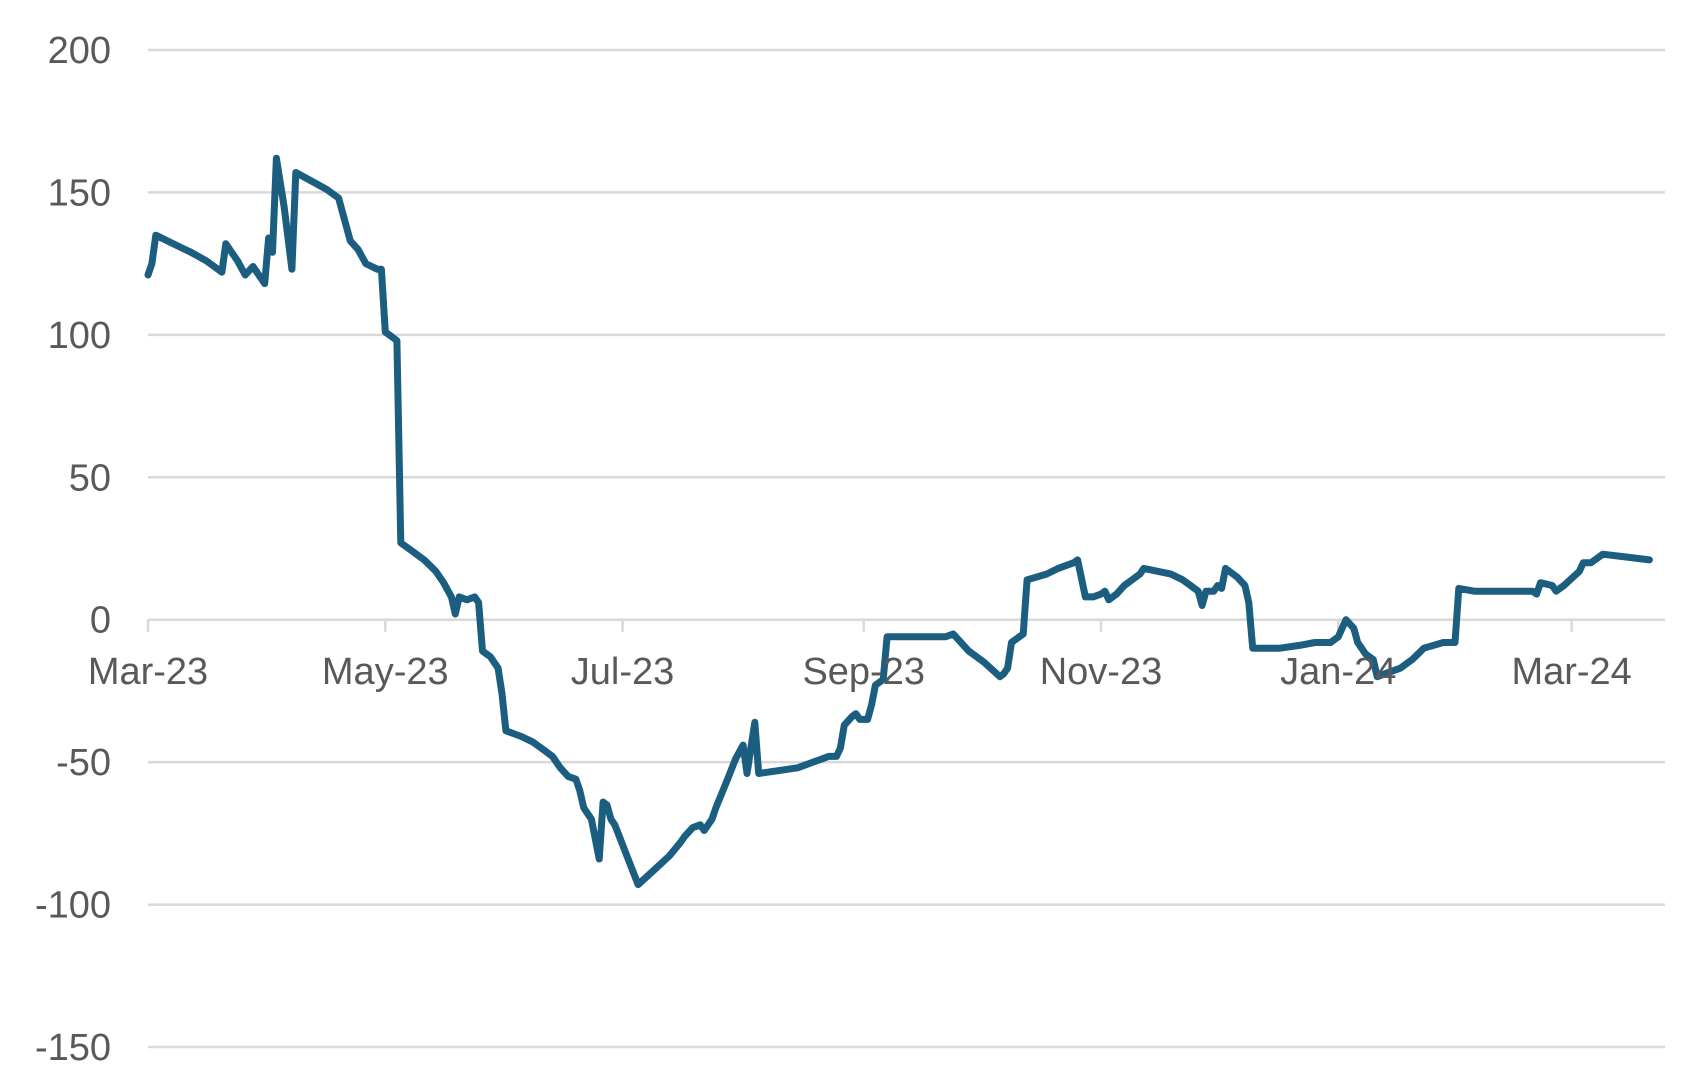 This screenshot has height=1083, width=1695. I want to click on y-tick-label: 50, so click(90, 478).